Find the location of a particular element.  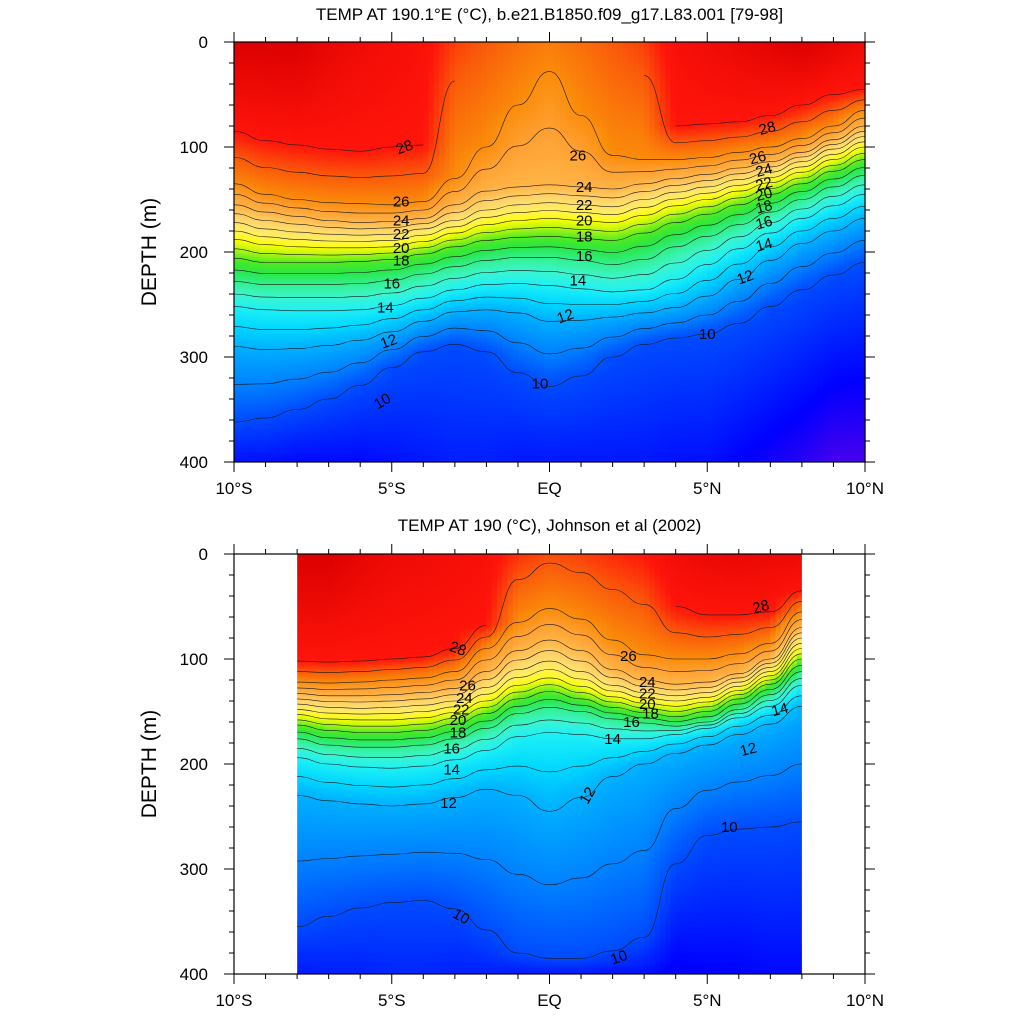

contour-label: 22 is located at coordinates (584, 205).